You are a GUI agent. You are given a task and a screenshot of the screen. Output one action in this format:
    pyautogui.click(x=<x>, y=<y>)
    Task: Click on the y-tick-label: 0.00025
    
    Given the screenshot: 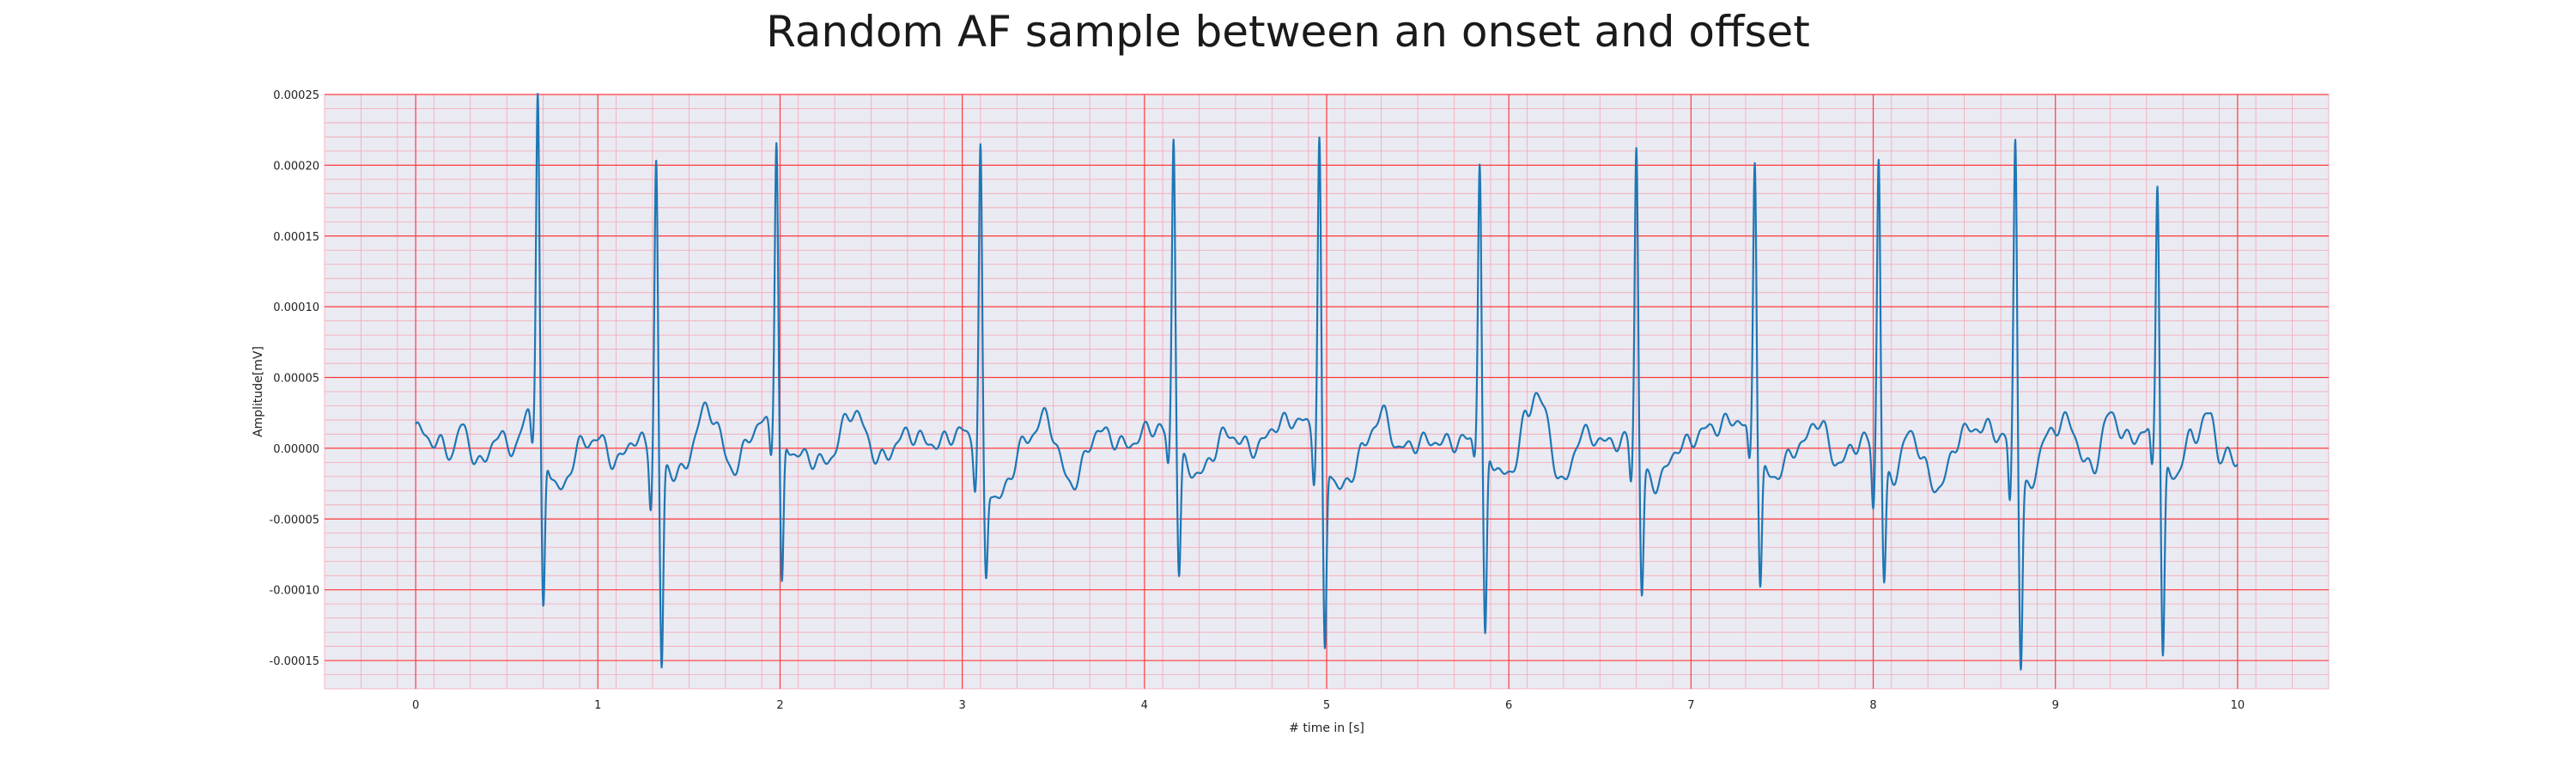 What is the action you would take?
    pyautogui.click(x=296, y=95)
    